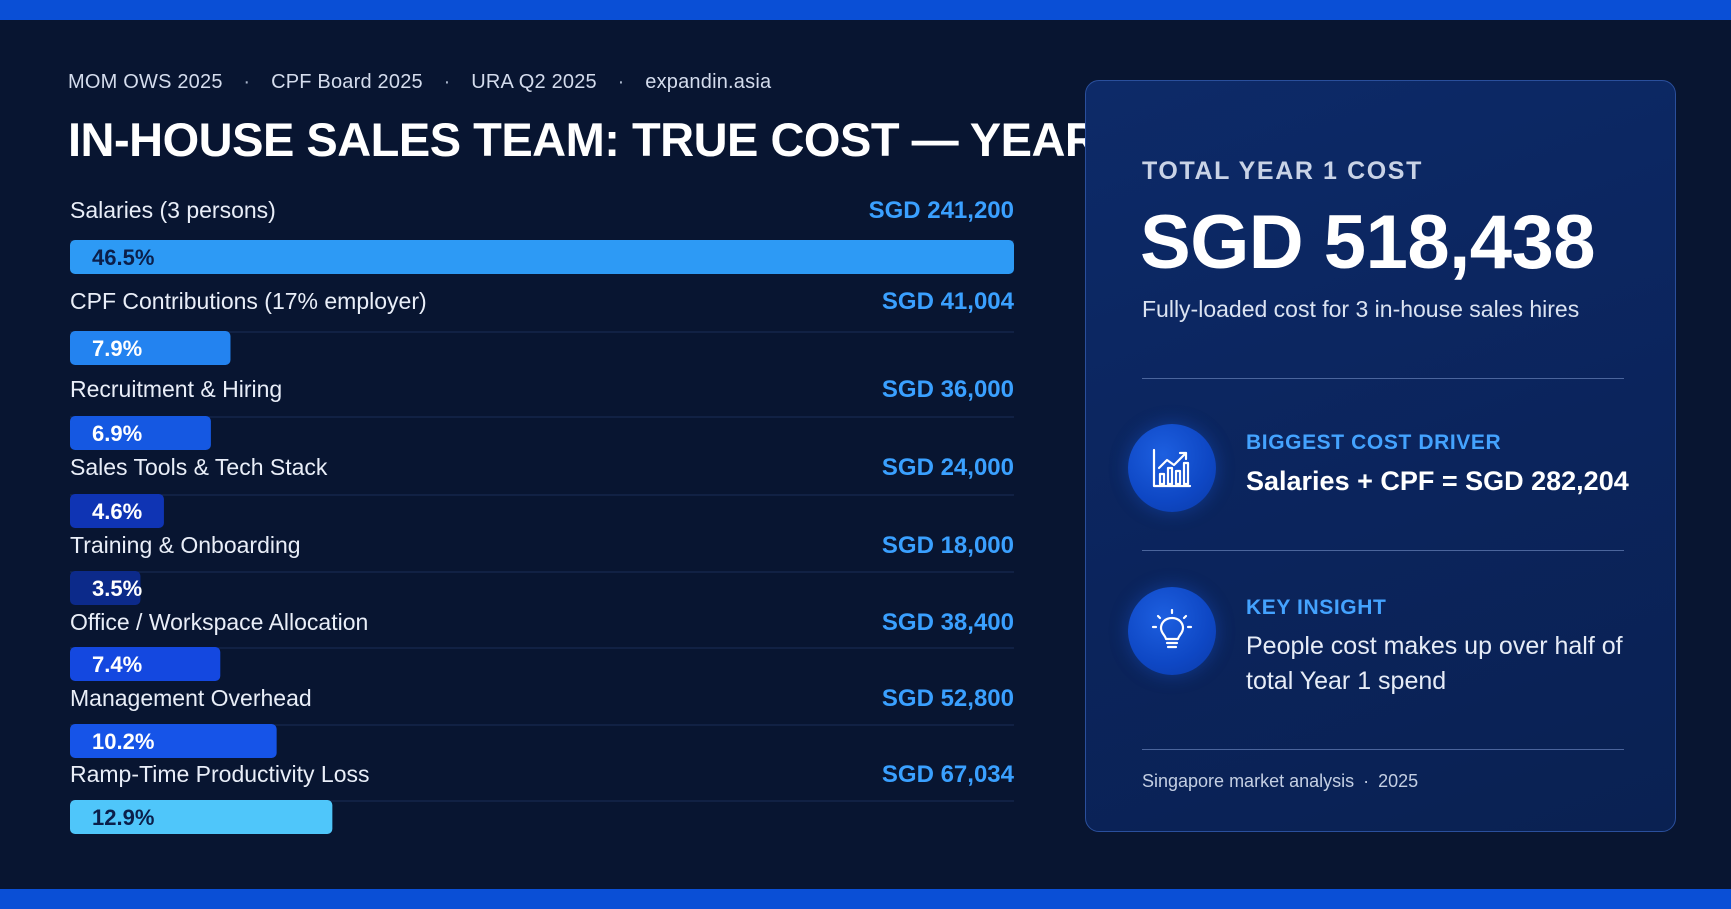 The width and height of the screenshot is (1731, 909). Describe the element at coordinates (1368, 242) in the screenshot. I see `total-cost-value: SGD 518,438` at that location.